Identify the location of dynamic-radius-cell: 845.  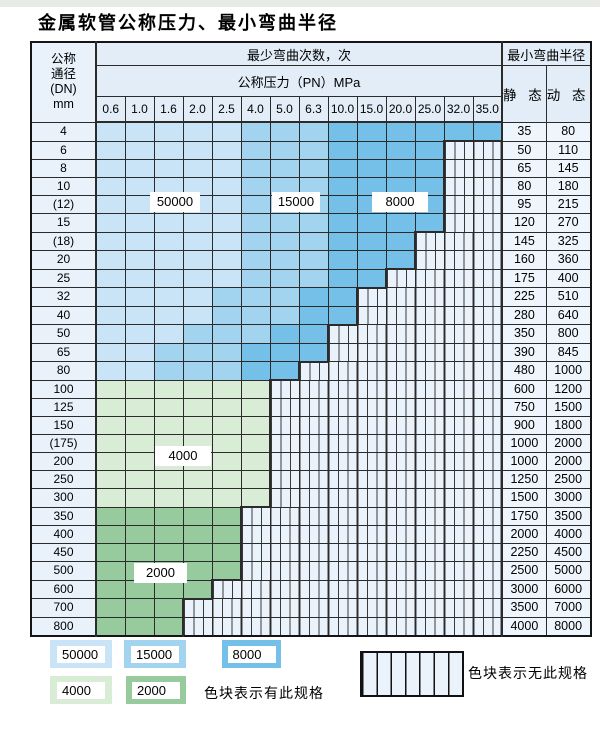
(568, 352).